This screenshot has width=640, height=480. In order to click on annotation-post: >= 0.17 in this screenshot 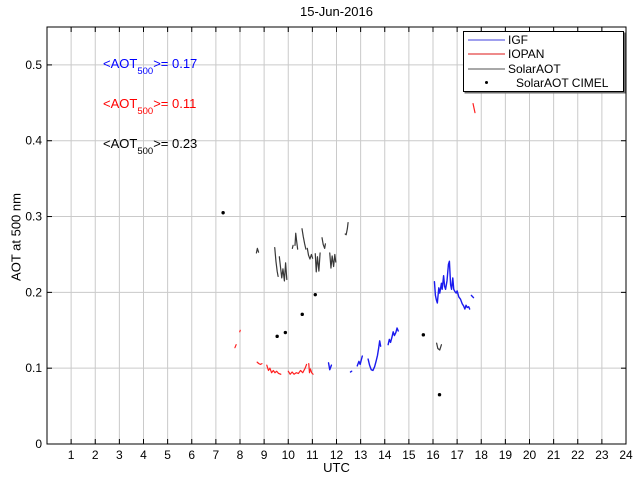, I will do `click(175, 63)`.